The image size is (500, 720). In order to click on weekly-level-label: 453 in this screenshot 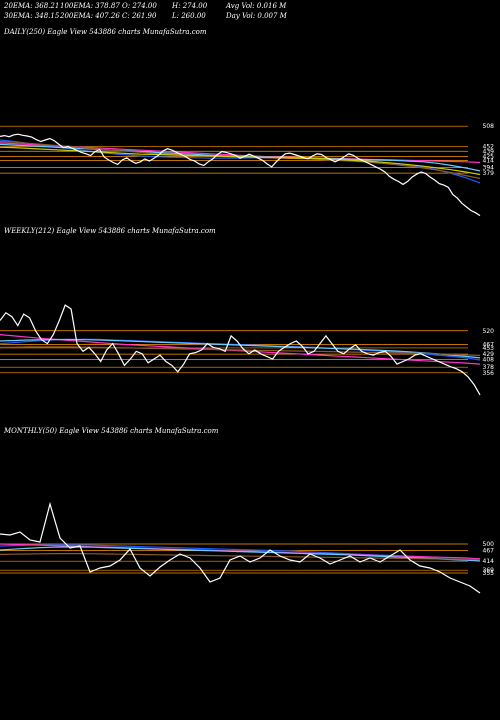, I will do `click(489, 348)`.